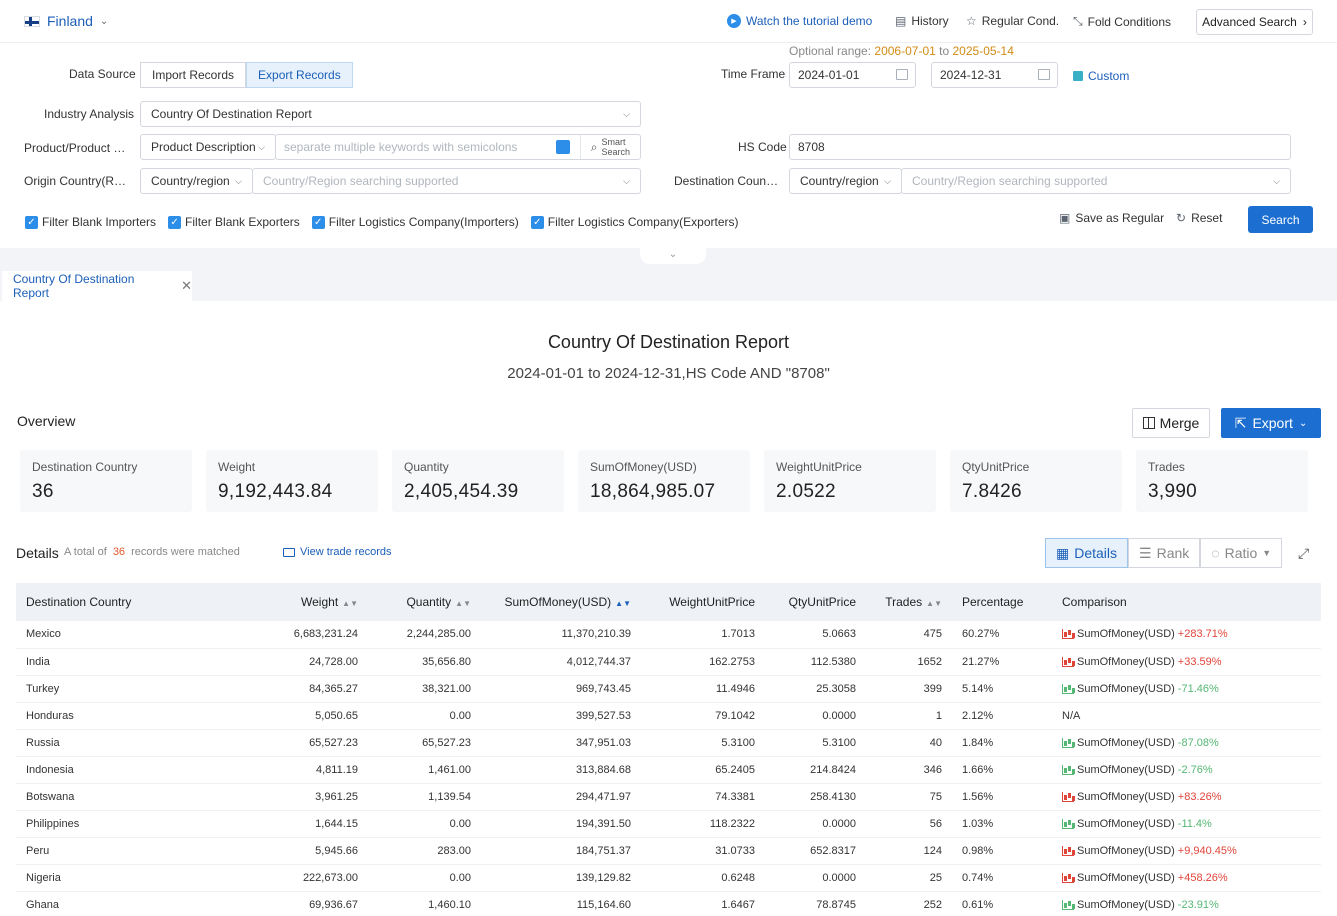  I want to click on fullscreen-icon: ⤢, so click(1304, 553).